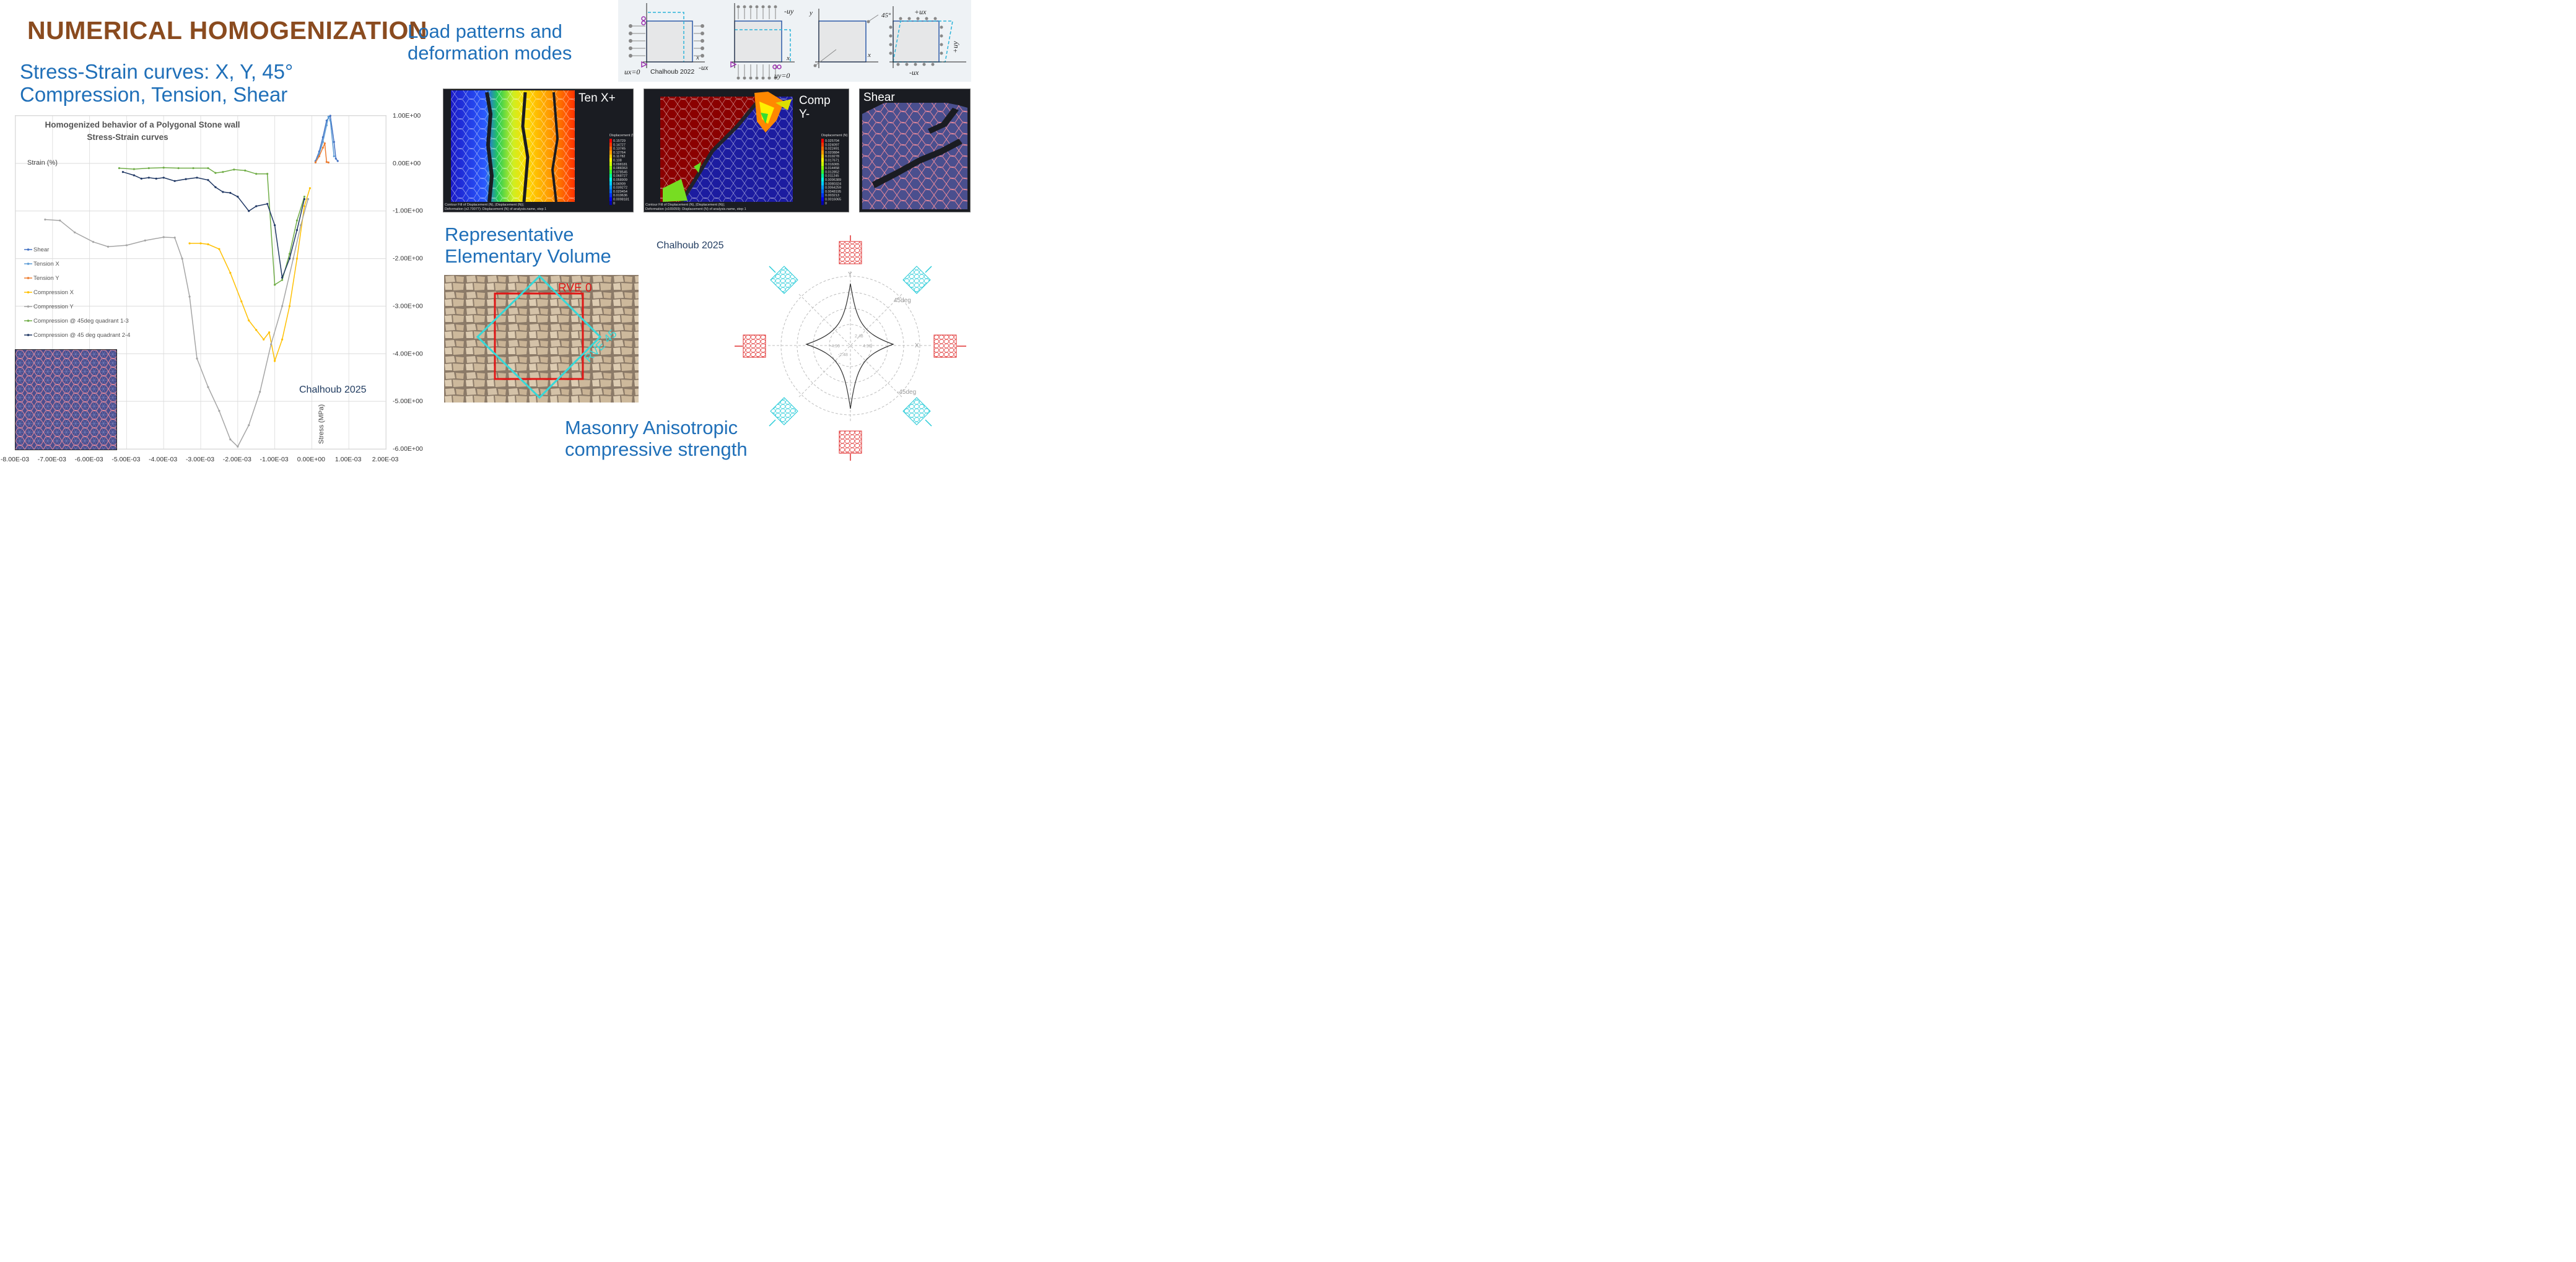 The image size is (2576, 1262). Describe the element at coordinates (321, 424) in the screenshot. I see `y-axis-label: Stress (MPa)` at that location.